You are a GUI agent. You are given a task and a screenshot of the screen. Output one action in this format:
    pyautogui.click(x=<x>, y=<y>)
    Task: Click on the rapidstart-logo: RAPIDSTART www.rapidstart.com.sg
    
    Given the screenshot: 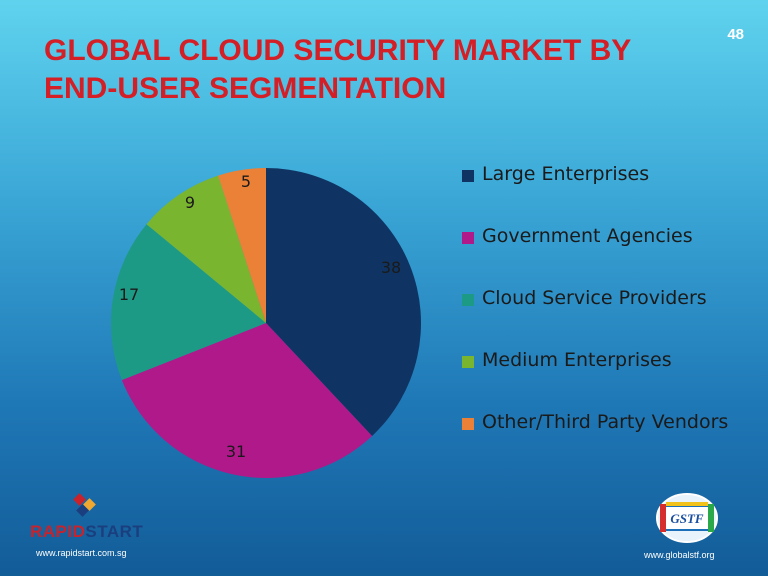 What is the action you would take?
    pyautogui.click(x=90, y=527)
    